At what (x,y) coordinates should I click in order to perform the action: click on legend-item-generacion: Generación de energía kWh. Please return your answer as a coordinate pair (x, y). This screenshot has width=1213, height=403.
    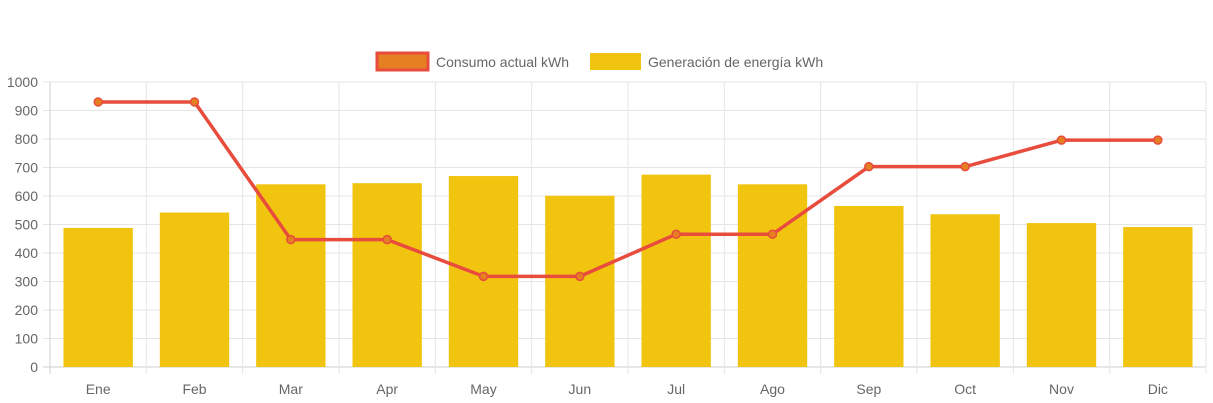
    Looking at the image, I should click on (706, 61).